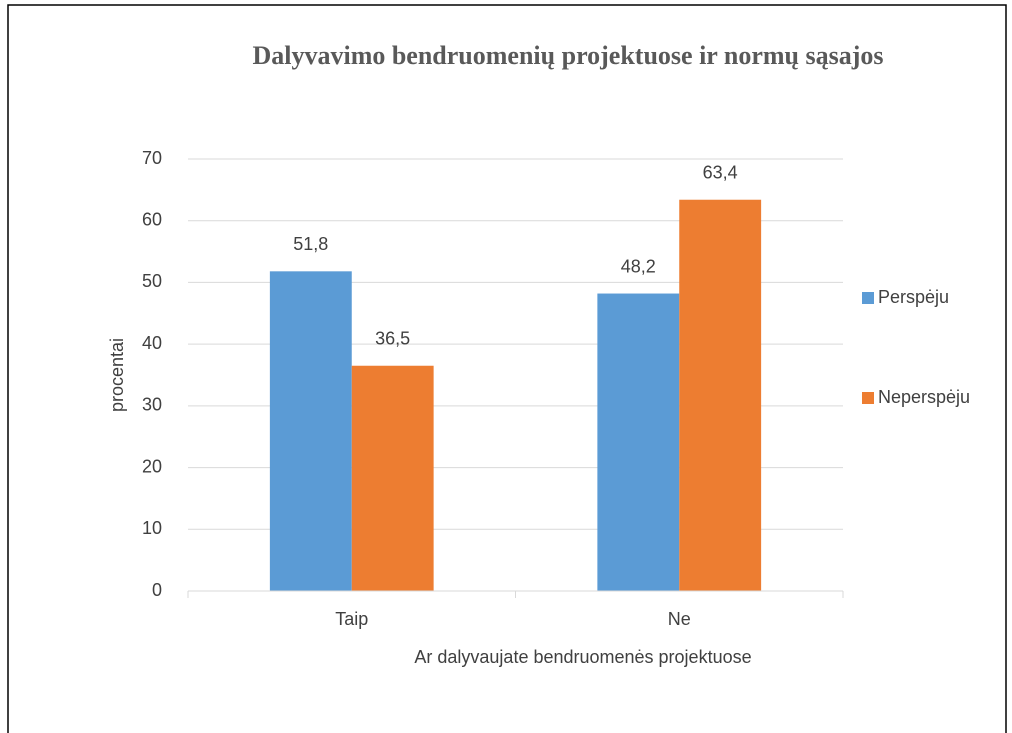  What do you see at coordinates (924, 397) in the screenshot?
I see `legend-label: Neperspėju` at bounding box center [924, 397].